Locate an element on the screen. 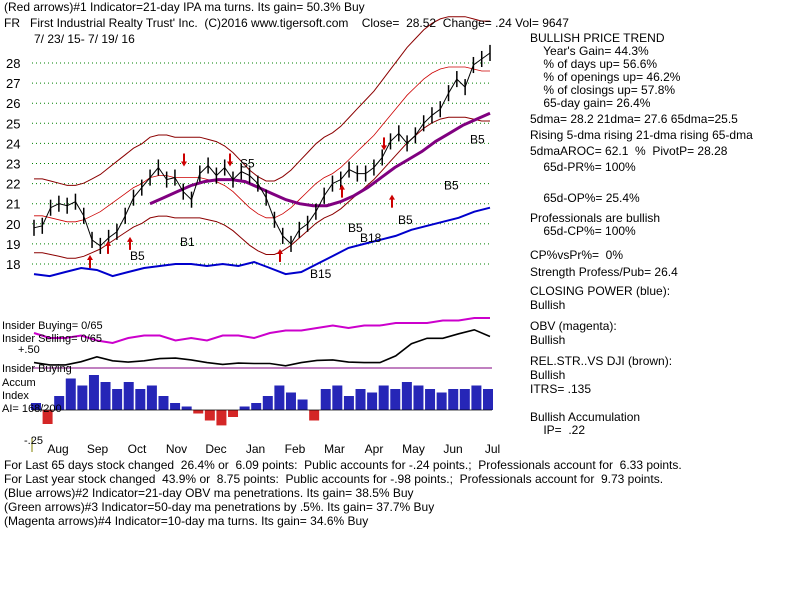 This screenshot has height=600, width=800. y-tick-label: 19 is located at coordinates (13, 244).